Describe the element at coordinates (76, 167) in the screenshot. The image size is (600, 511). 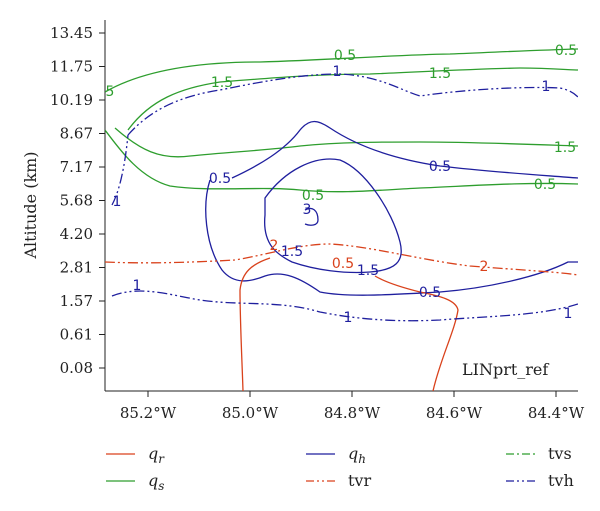
I see `y-tick-label: 7.17` at that location.